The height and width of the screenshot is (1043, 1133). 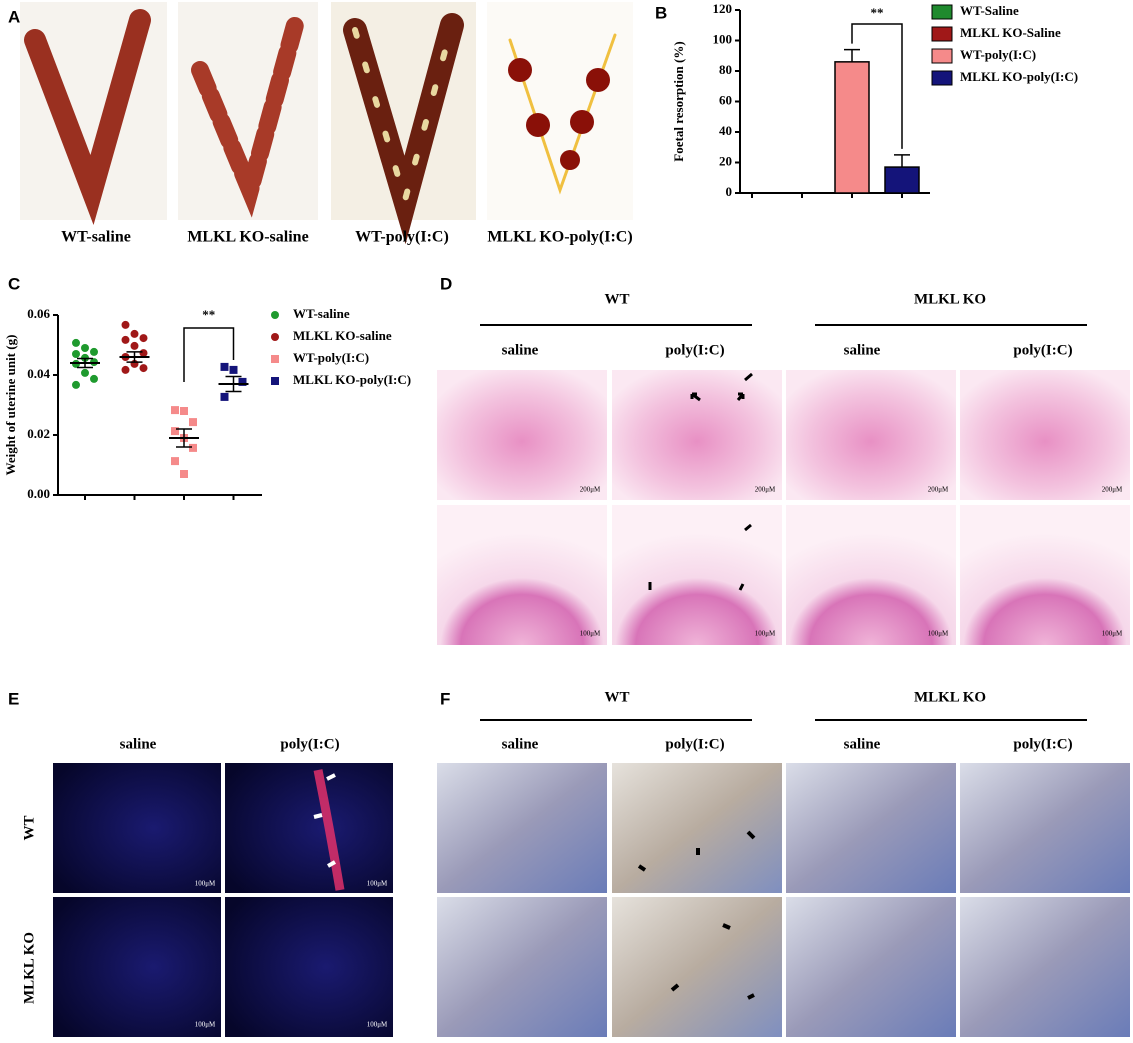 What do you see at coordinates (725, 130) in the screenshot?
I see `y-tick-label: 40` at bounding box center [725, 130].